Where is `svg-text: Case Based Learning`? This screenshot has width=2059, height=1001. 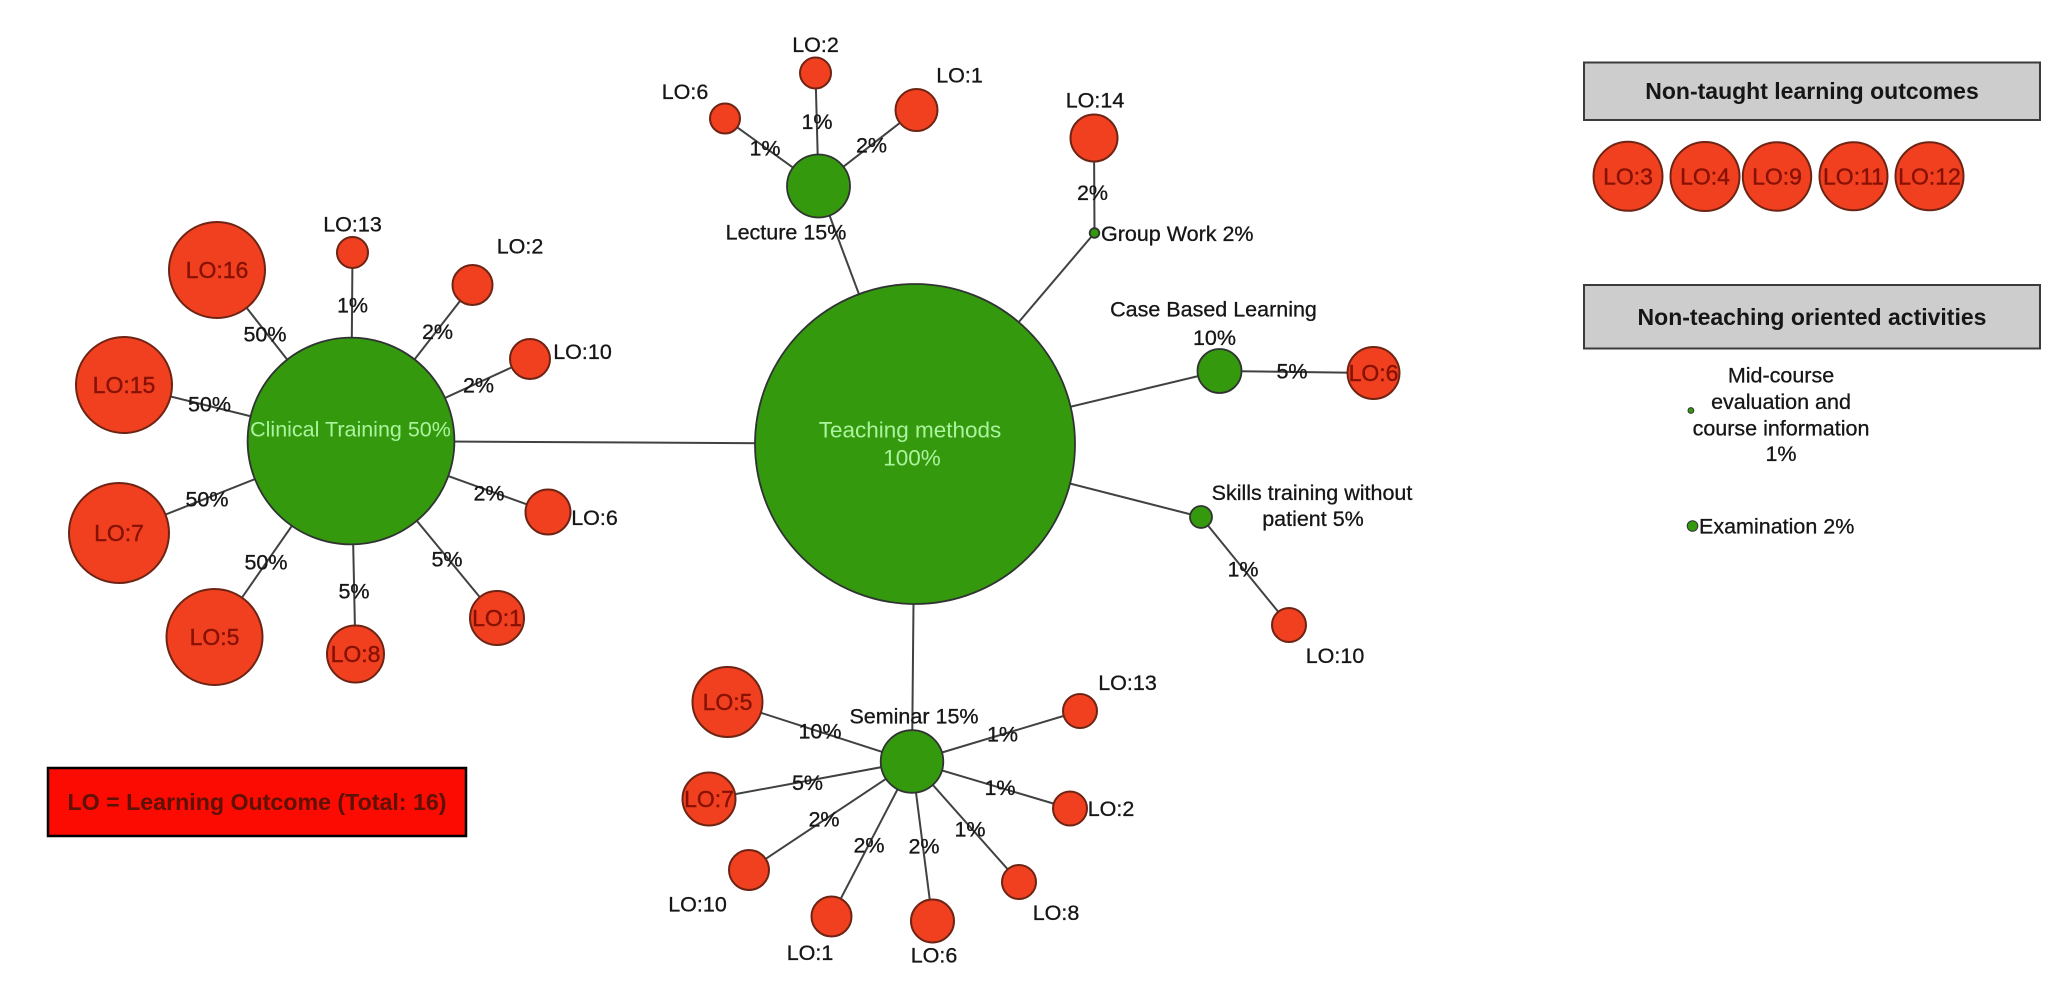 svg-text: Case Based Learning is located at coordinates (1213, 310).